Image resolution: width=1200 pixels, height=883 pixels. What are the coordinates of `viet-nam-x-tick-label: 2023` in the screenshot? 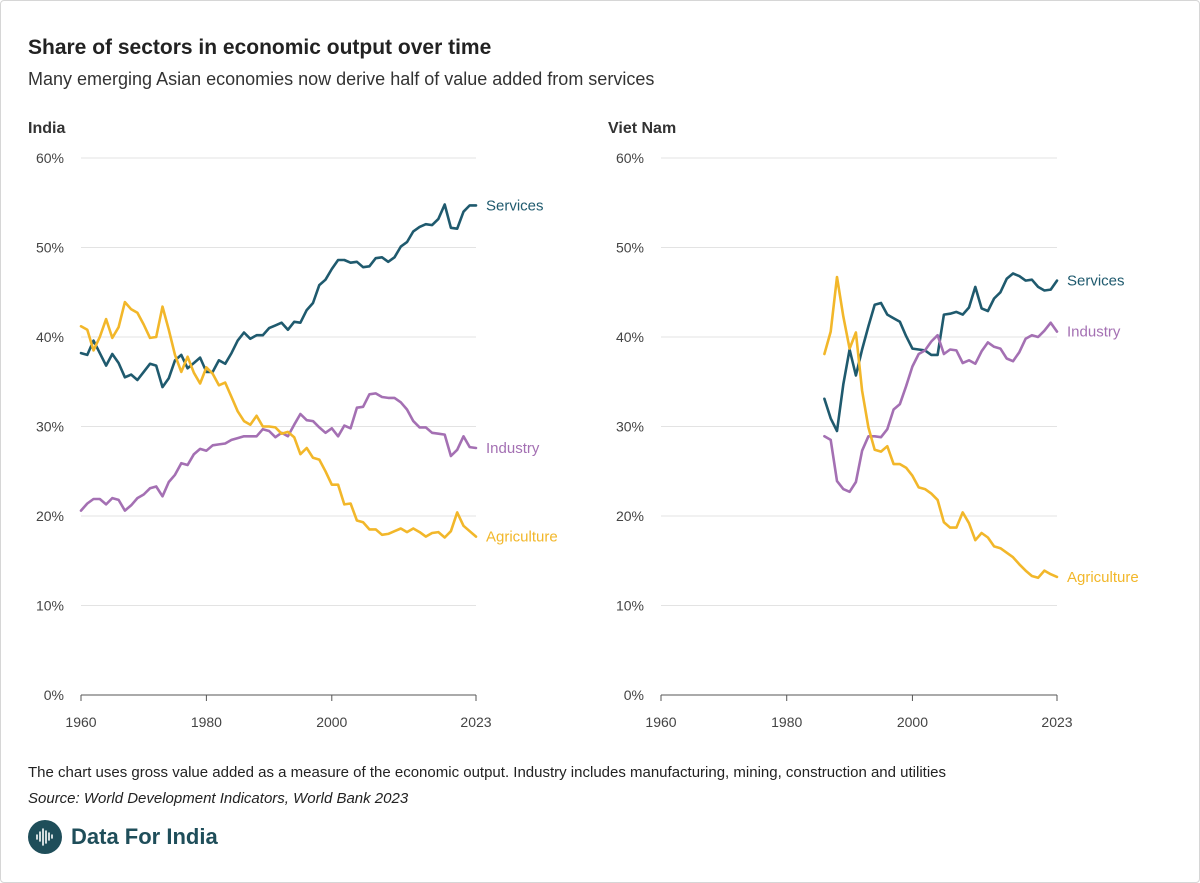 It's located at (1056, 722).